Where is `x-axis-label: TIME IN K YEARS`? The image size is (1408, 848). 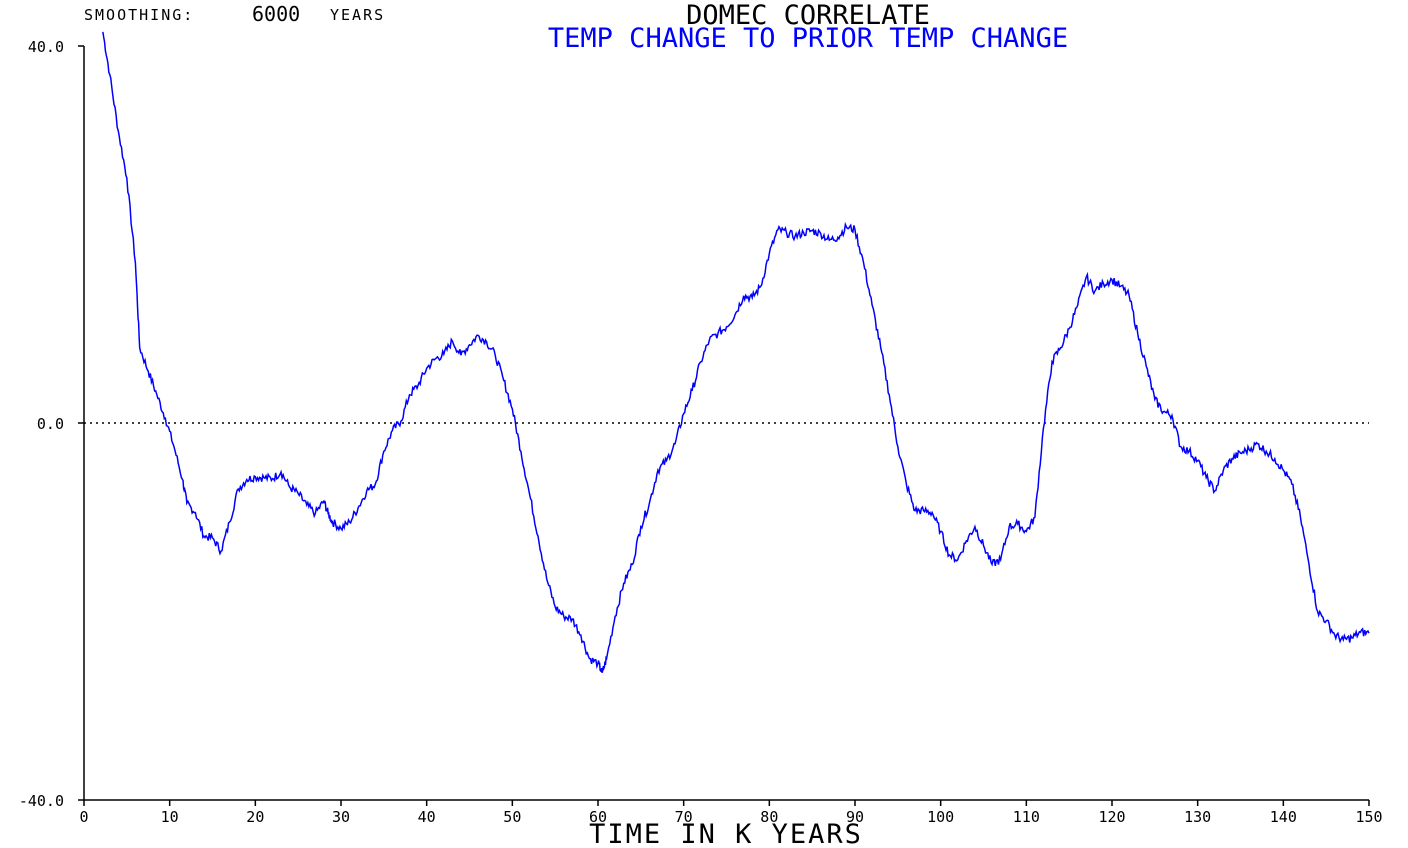 x-axis-label: TIME IN K YEARS is located at coordinates (726, 833).